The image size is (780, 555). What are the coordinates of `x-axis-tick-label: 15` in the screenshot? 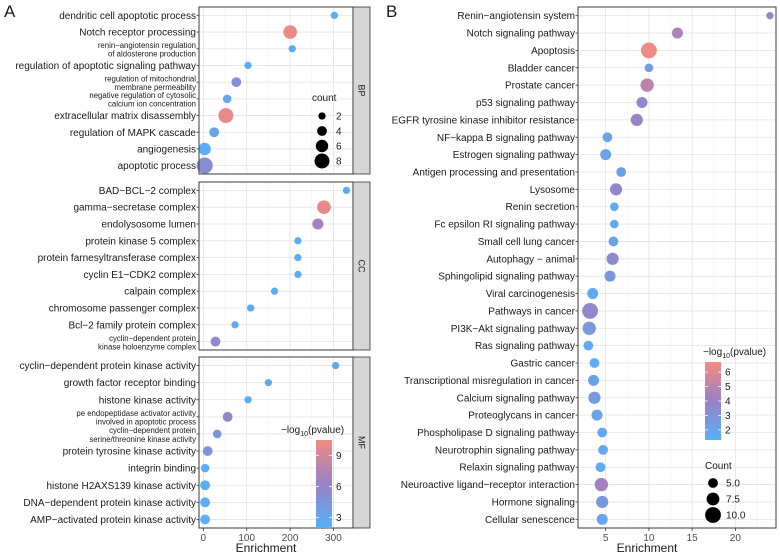 It's located at (693, 538).